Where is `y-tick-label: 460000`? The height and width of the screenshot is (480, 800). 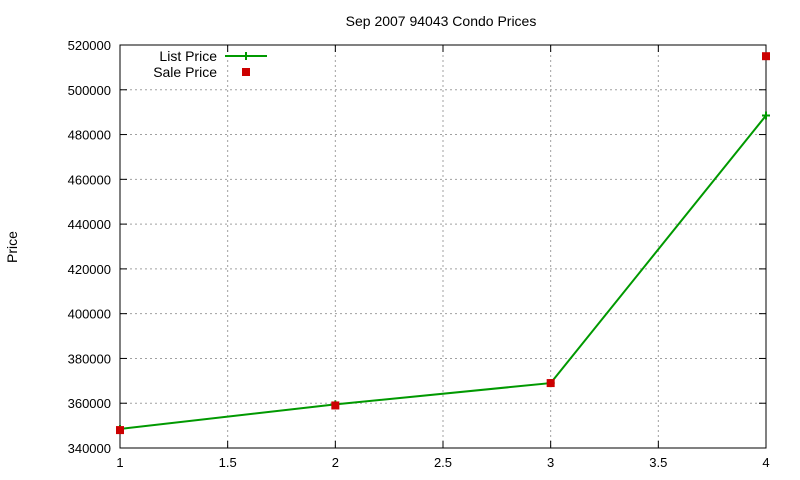
y-tick-label: 460000 is located at coordinates (89, 179).